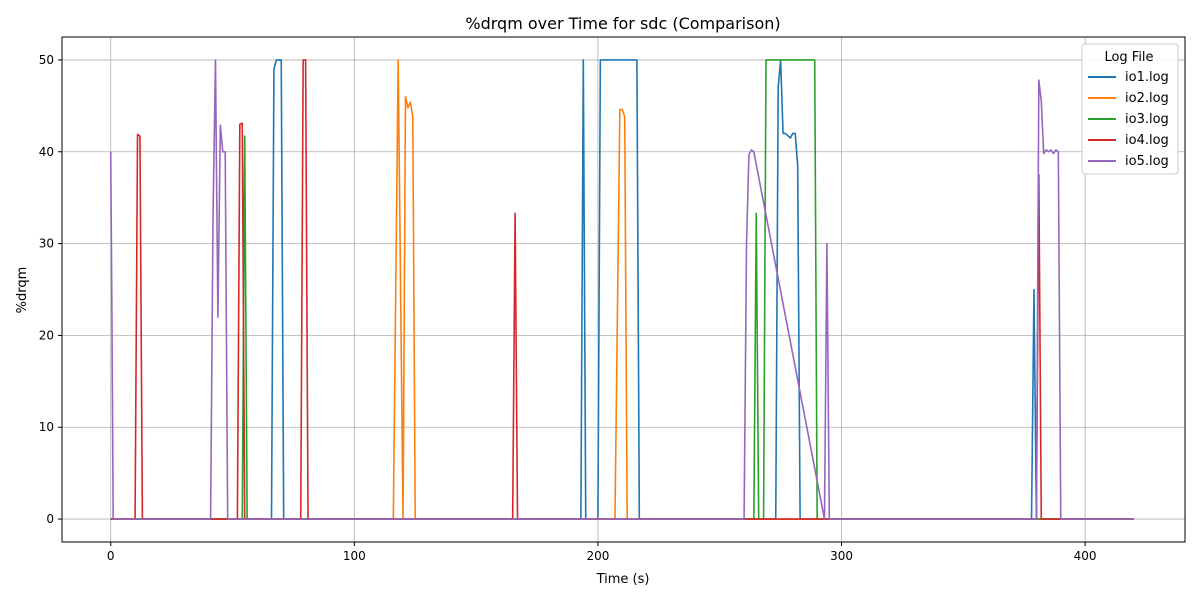  I want to click on legend-items: io1.log io2.log io3.log io4.log io5.log, so click(1128, 119).